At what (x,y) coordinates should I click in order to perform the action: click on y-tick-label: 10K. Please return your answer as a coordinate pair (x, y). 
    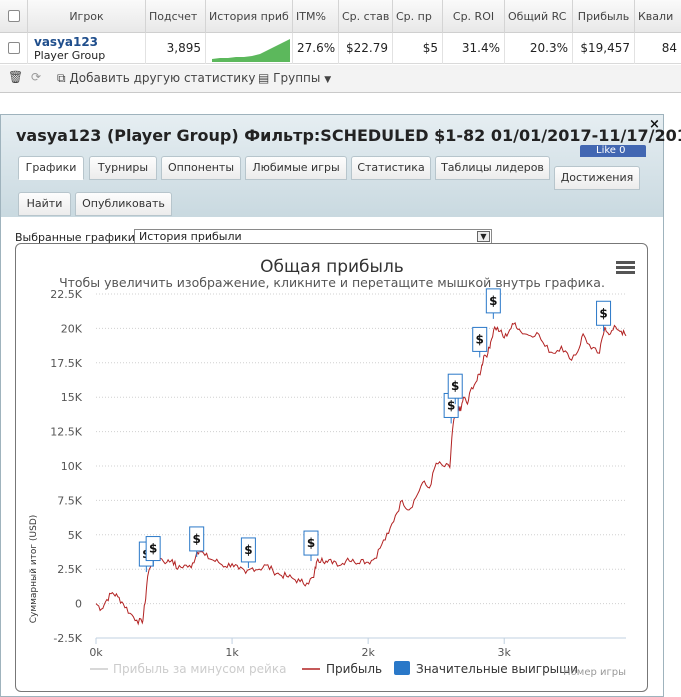
    Looking at the image, I should click on (72, 466).